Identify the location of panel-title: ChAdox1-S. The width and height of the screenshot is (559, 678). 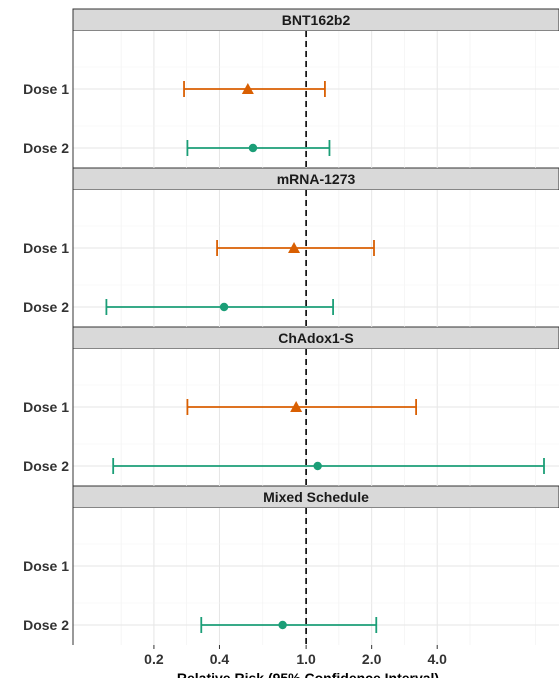
(315, 338).